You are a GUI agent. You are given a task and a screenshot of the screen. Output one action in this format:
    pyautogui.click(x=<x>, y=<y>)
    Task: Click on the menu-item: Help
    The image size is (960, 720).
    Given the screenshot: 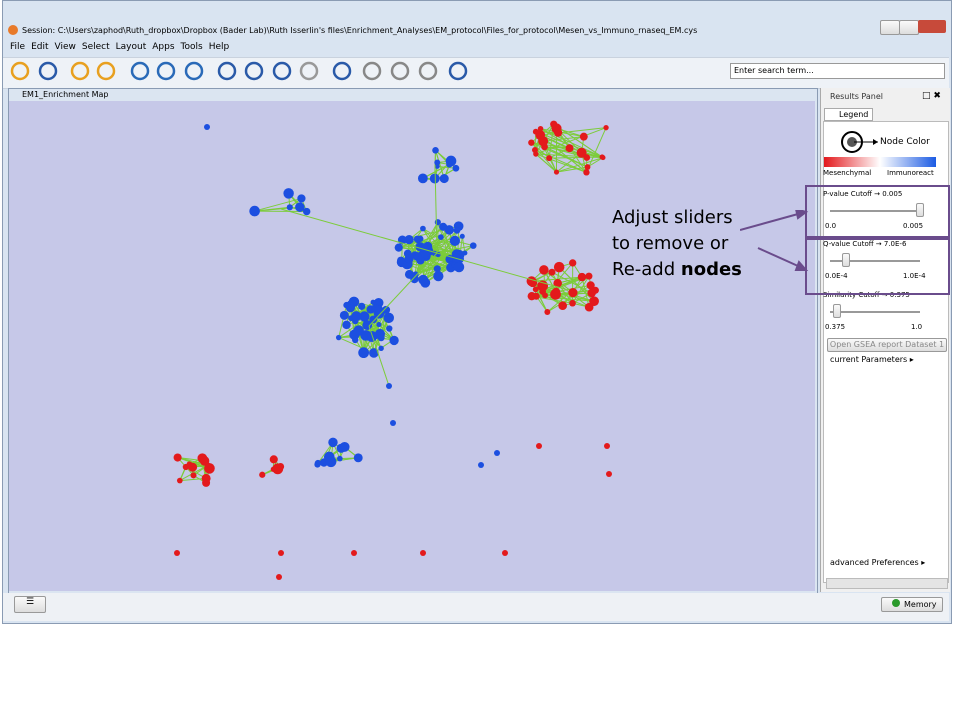 What is the action you would take?
    pyautogui.click(x=219, y=47)
    